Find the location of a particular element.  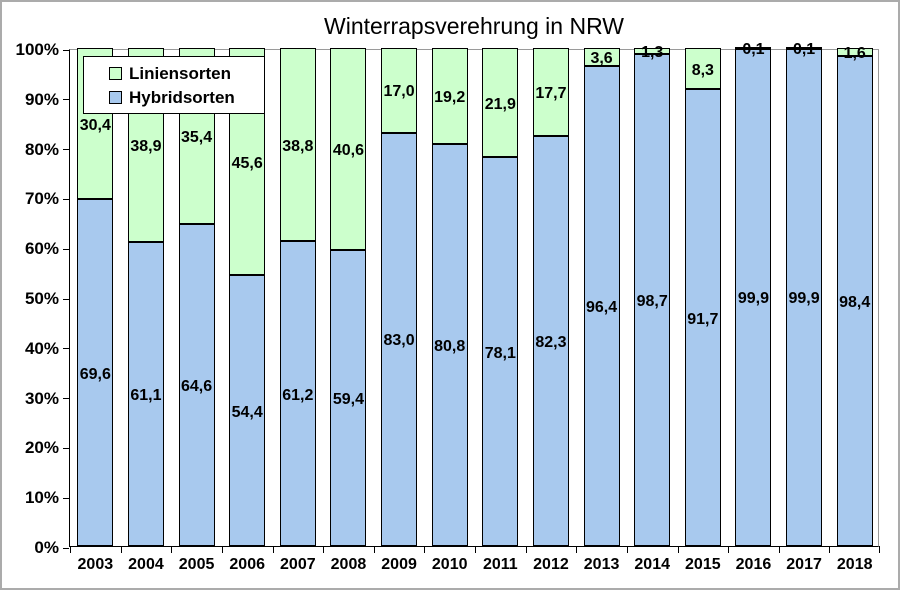

bar-segment-hybridsorten-2013 is located at coordinates (601, 305).